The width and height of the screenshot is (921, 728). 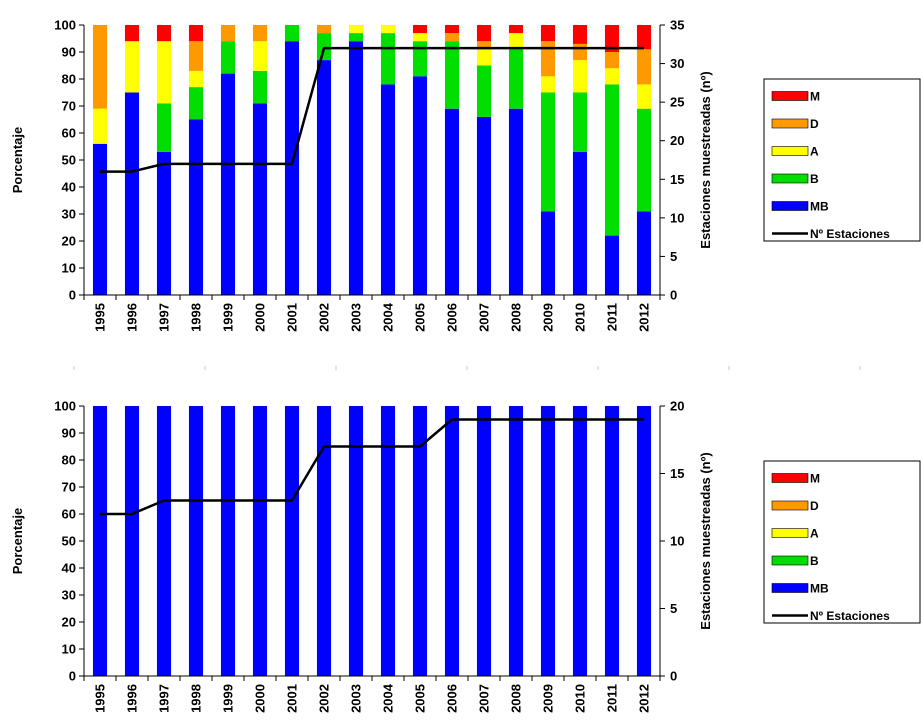 What do you see at coordinates (324, 177) in the screenshot?
I see `bar-MB-2002` at bounding box center [324, 177].